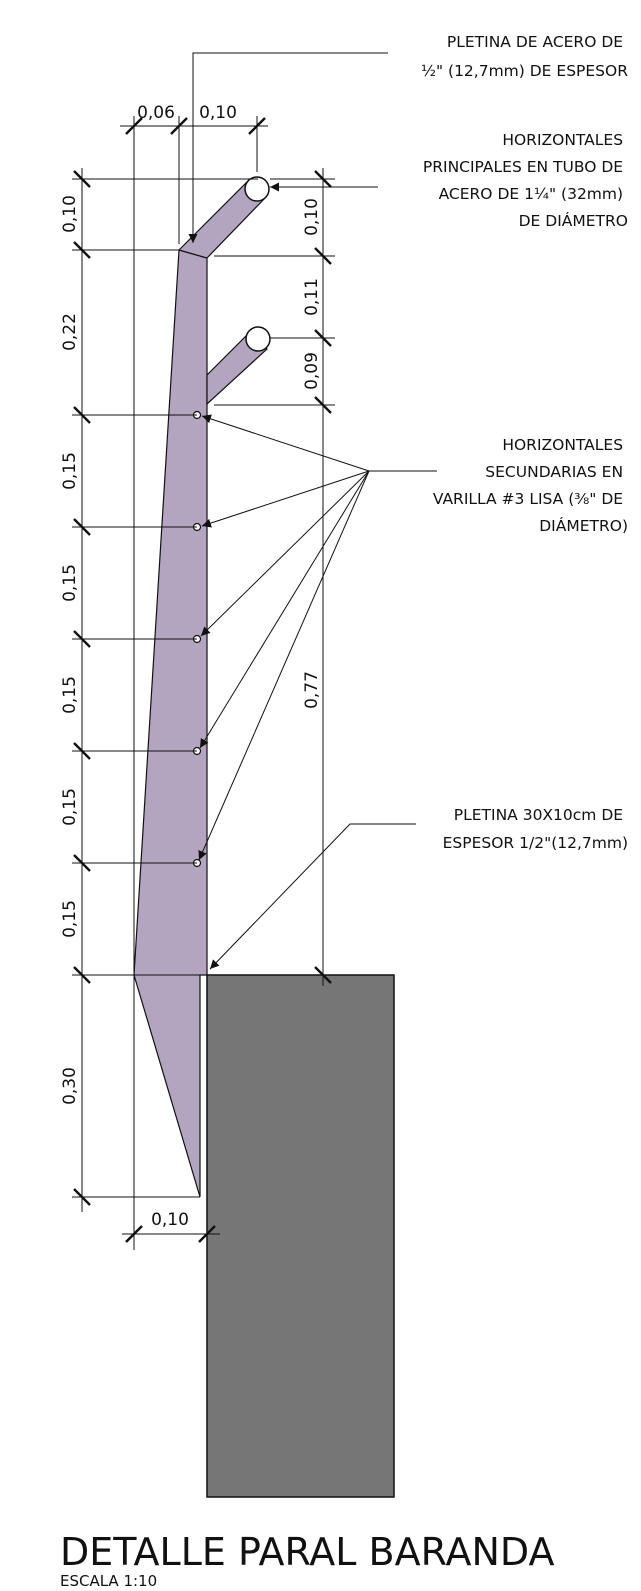  What do you see at coordinates (312, 690) in the screenshot?
I see `dim-total-height: 0,77` at bounding box center [312, 690].